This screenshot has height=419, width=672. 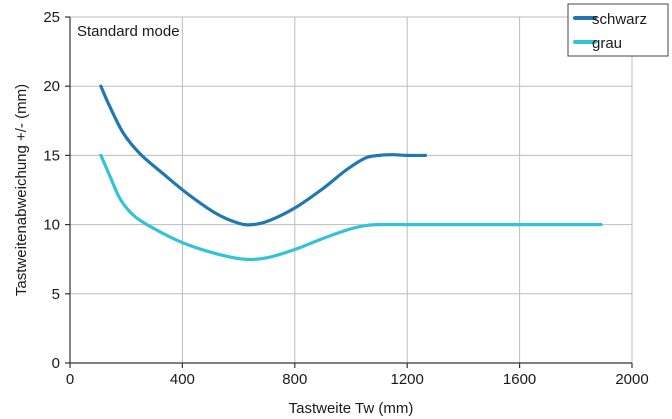 I want to click on legend-label-grau: grau, so click(x=607, y=43).